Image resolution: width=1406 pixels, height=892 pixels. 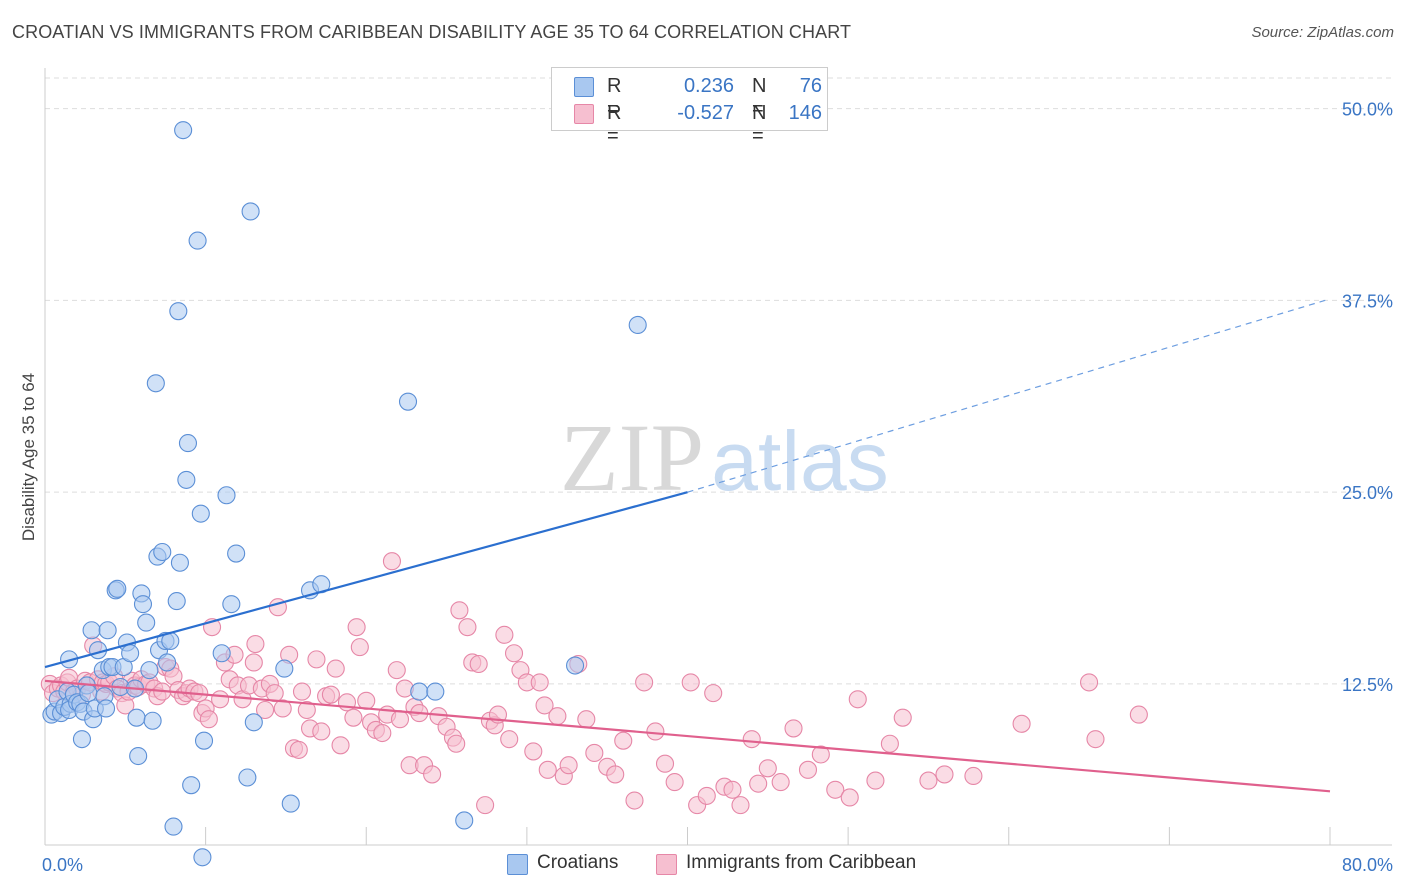 What do you see at coordinates (578, 862) in the screenshot?
I see `series-label-croatians: Croatians` at bounding box center [578, 862].